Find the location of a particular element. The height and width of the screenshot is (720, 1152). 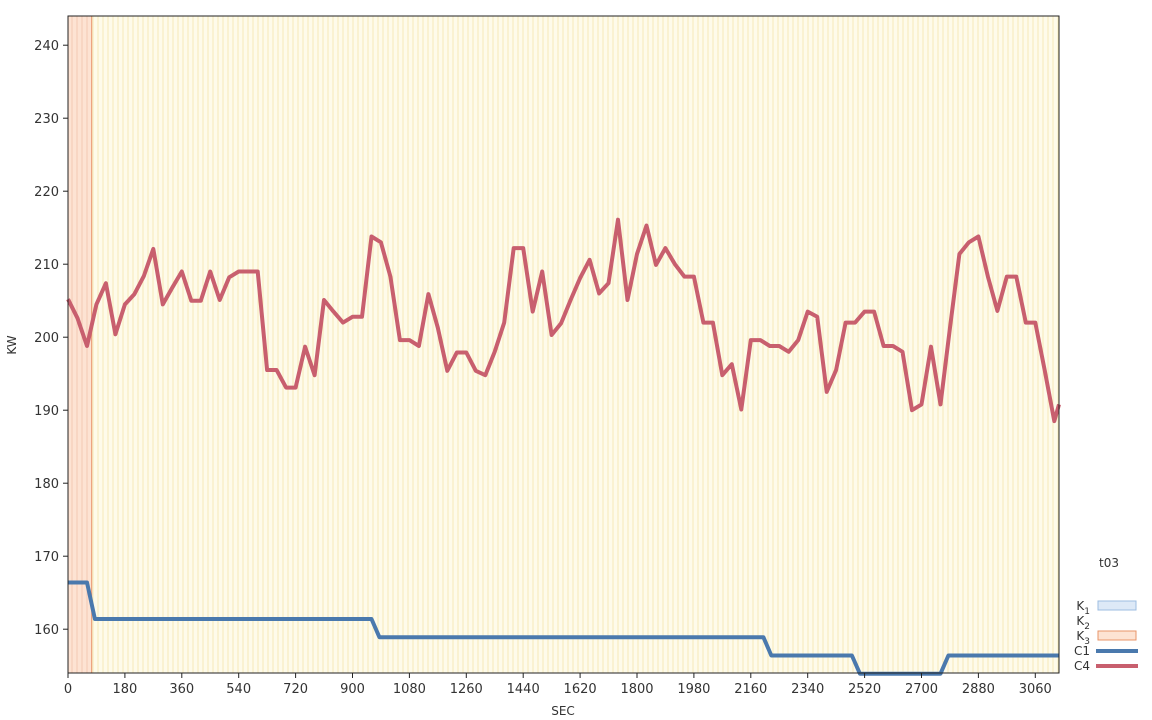

y-tick-label: 240 is located at coordinates (46, 46).